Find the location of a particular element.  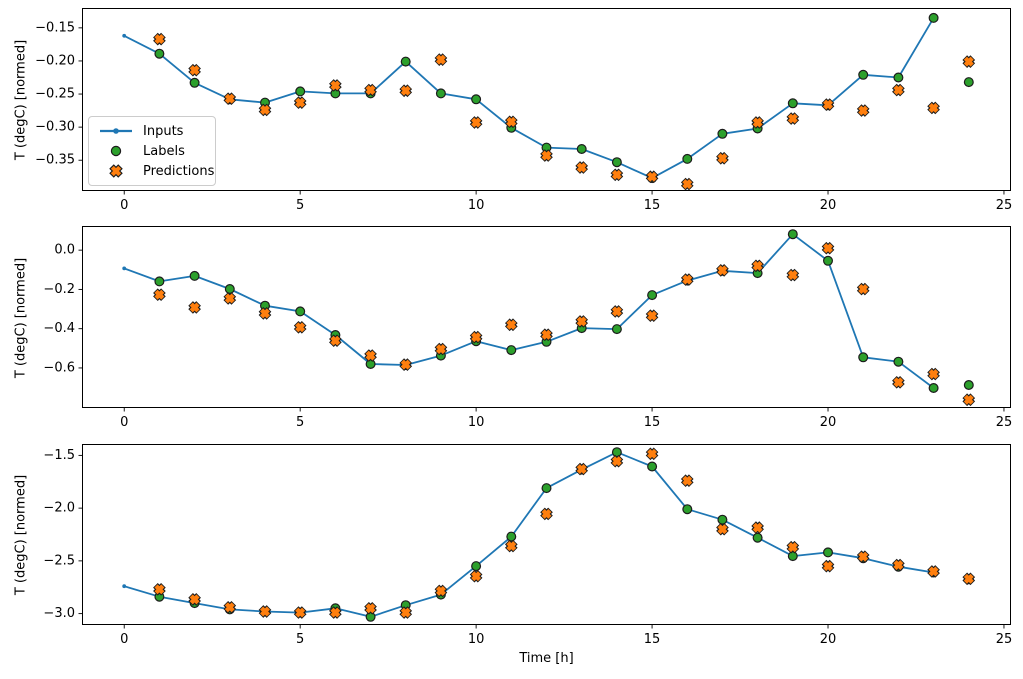

inputs-line-icon is located at coordinates (116, 131).